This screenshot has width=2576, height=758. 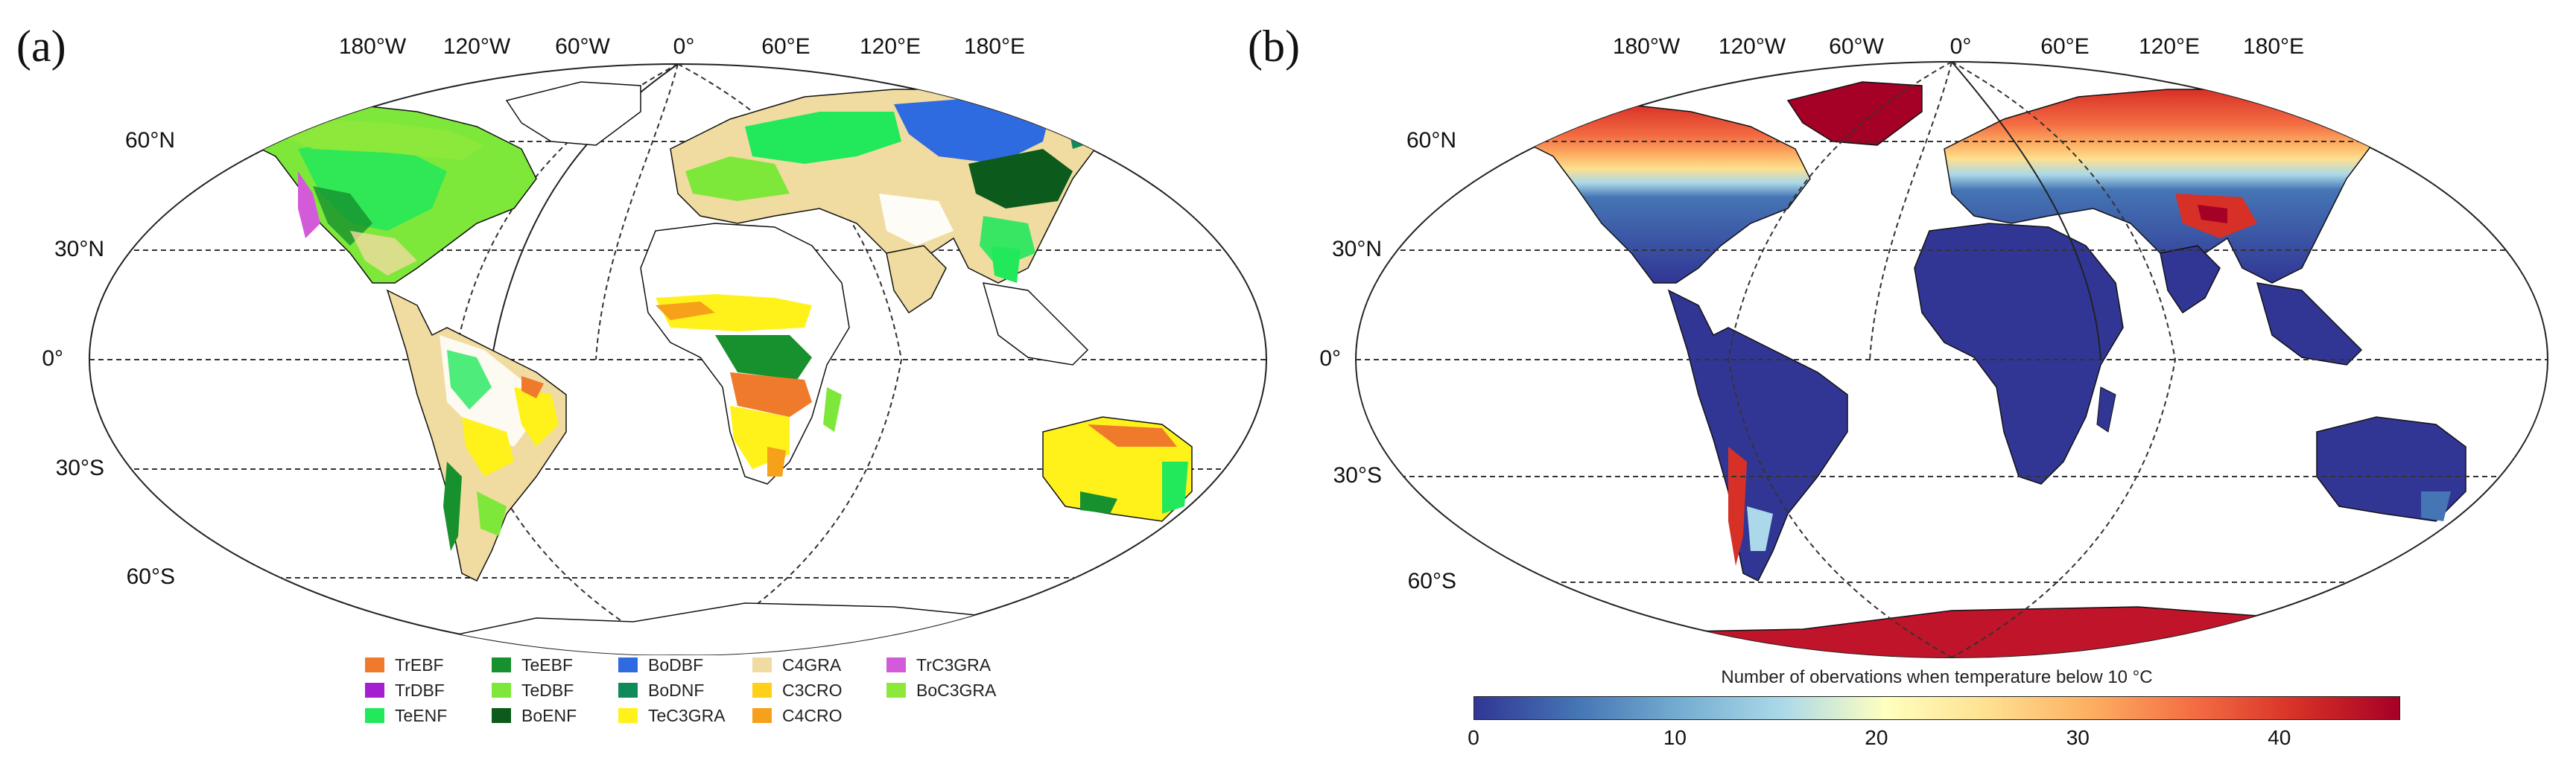 I want to click on legend-label: TrEBF, so click(x=420, y=665).